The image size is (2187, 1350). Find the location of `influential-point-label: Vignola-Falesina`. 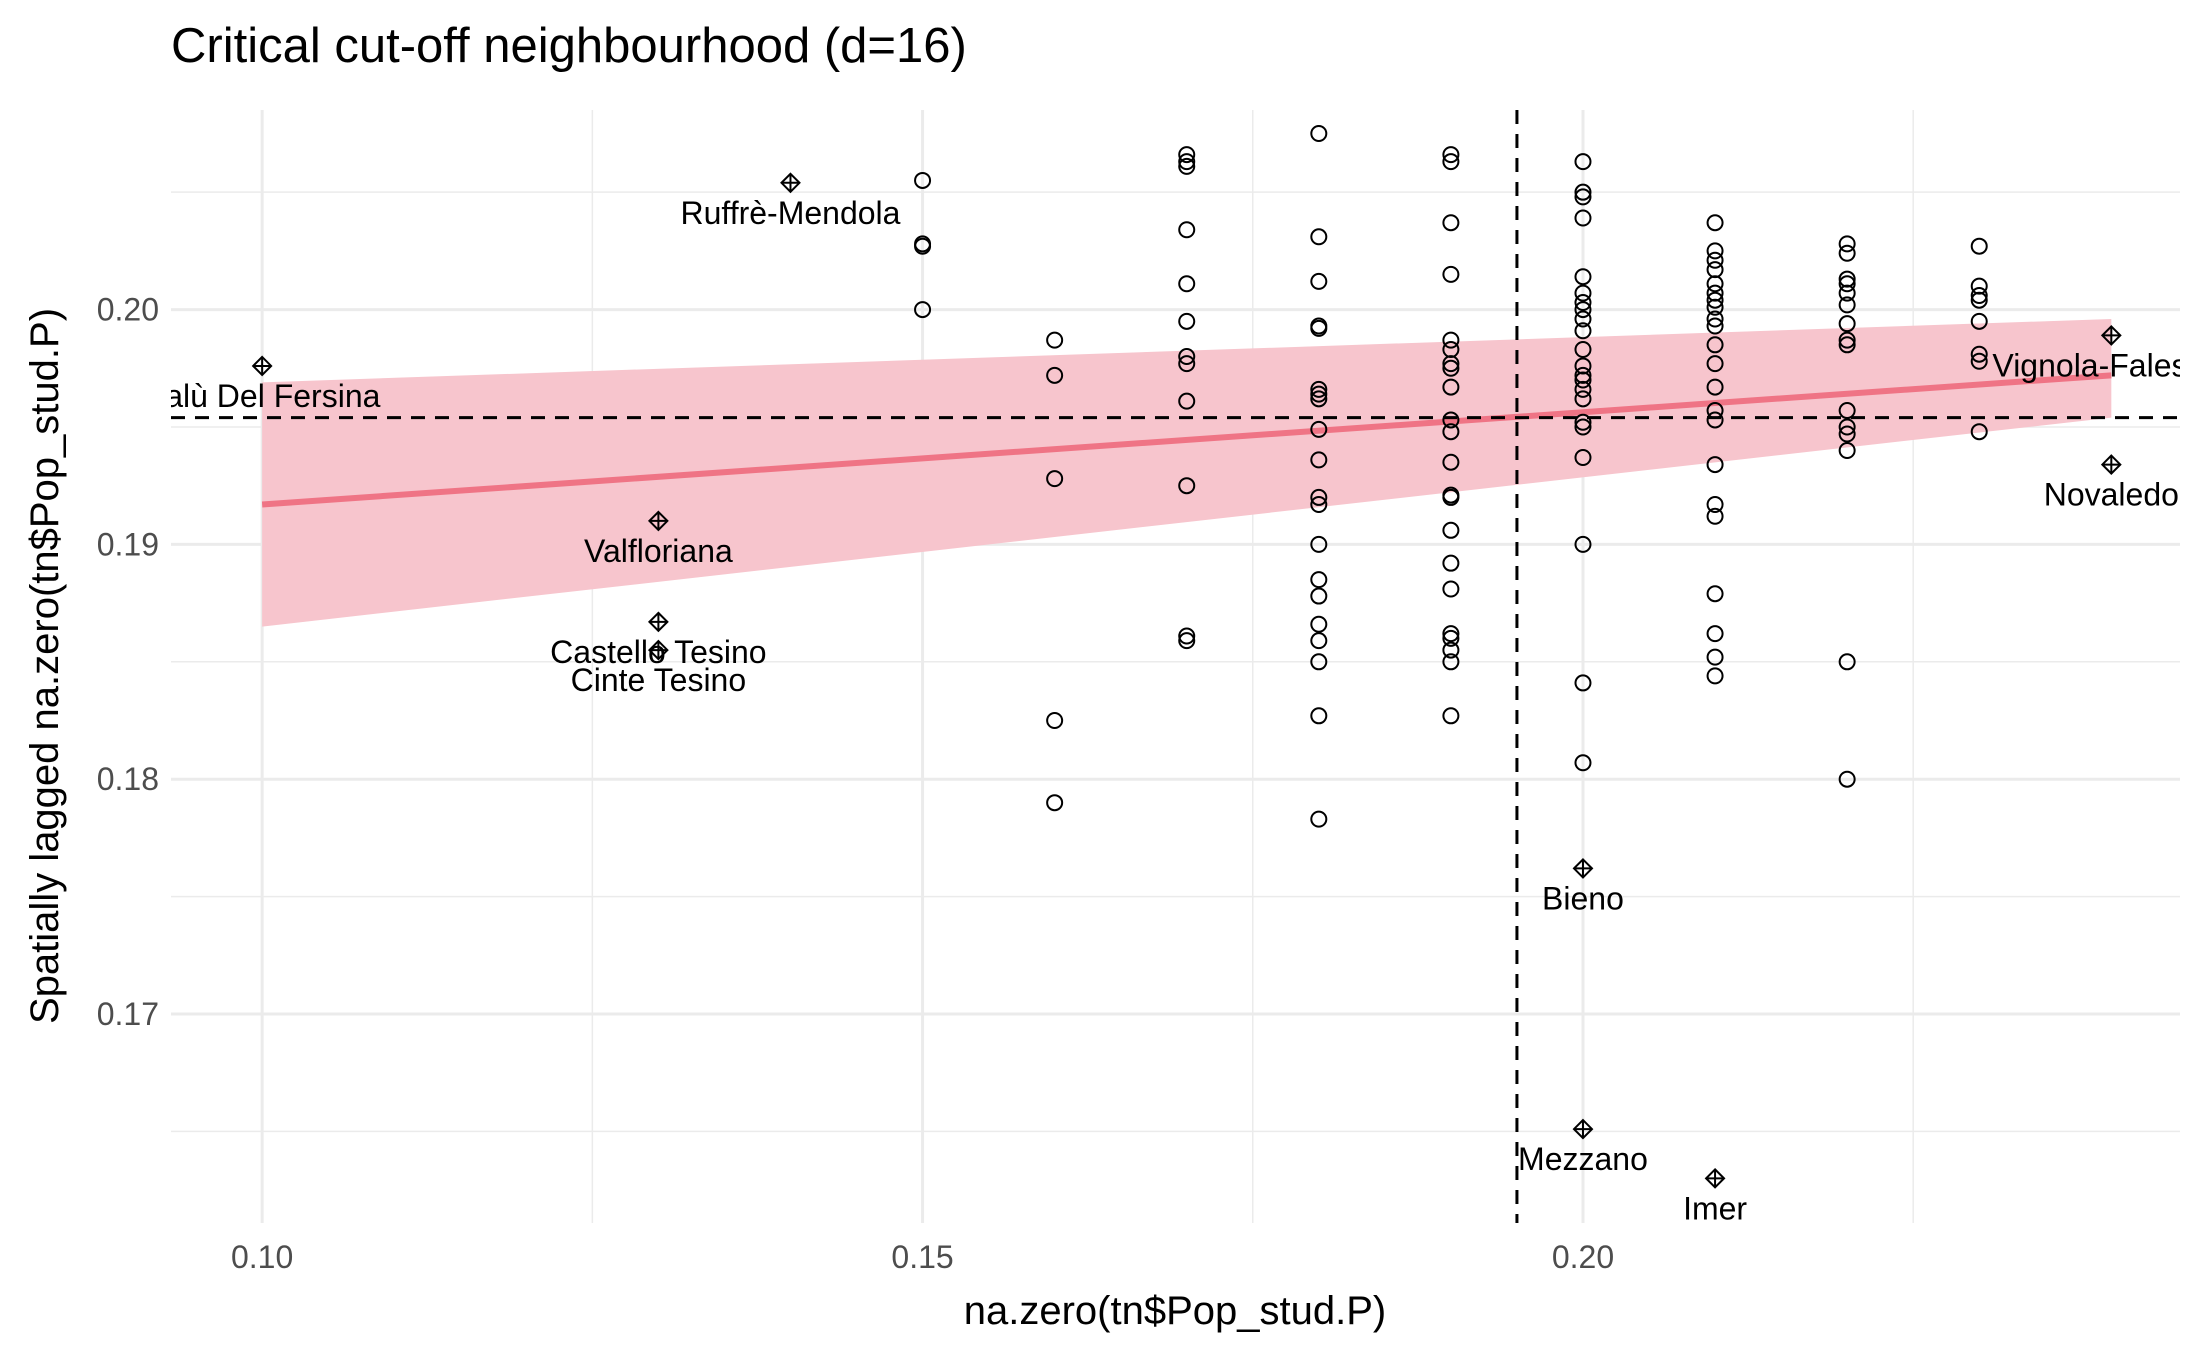

influential-point-label: Vignola-Falesina is located at coordinates (2089, 365).